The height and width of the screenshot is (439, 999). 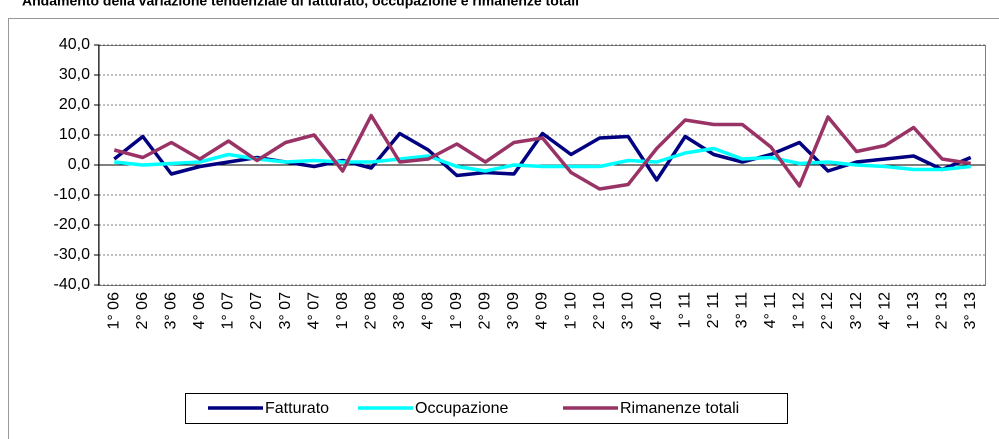 I want to click on y-tick-label: -30,0, so click(x=72, y=254).